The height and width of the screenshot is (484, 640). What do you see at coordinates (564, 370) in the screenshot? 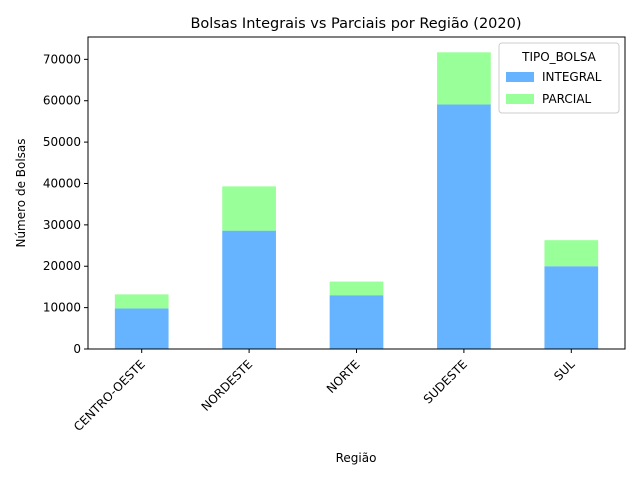
I see `x-tick-label: SUL` at bounding box center [564, 370].